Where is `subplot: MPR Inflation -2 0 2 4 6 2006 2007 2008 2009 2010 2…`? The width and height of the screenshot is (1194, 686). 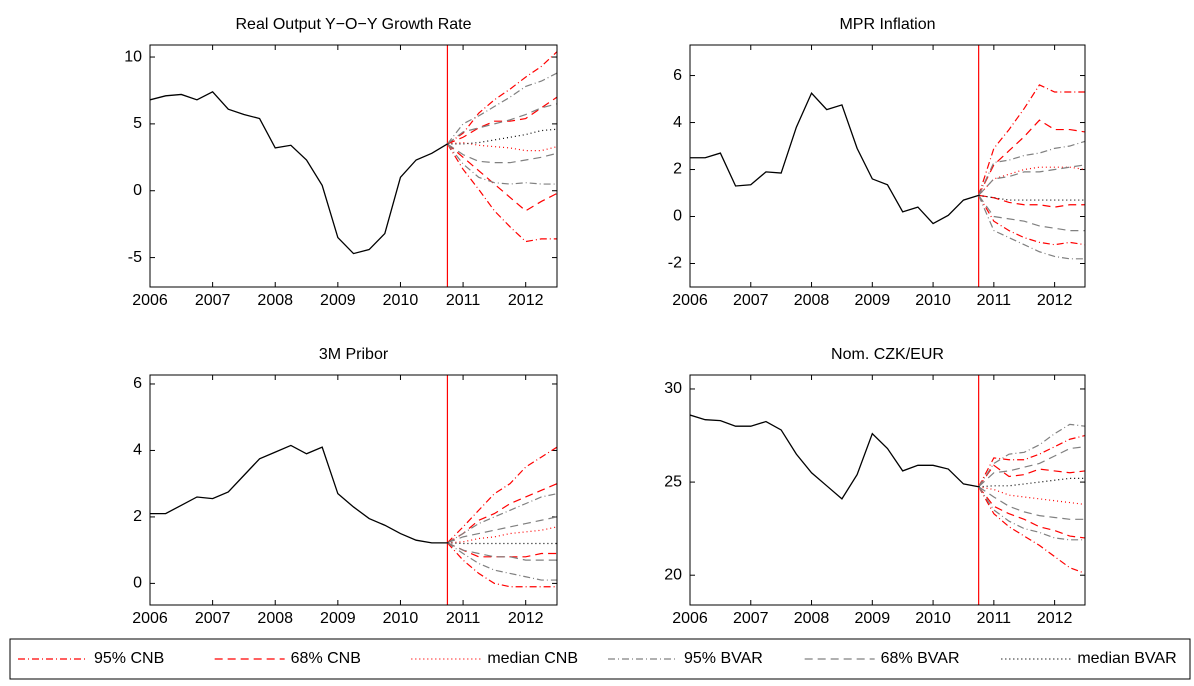 subplot: MPR Inflation -2 0 2 4 6 2006 2007 2008 2009 2010 2… is located at coordinates (877, 162).